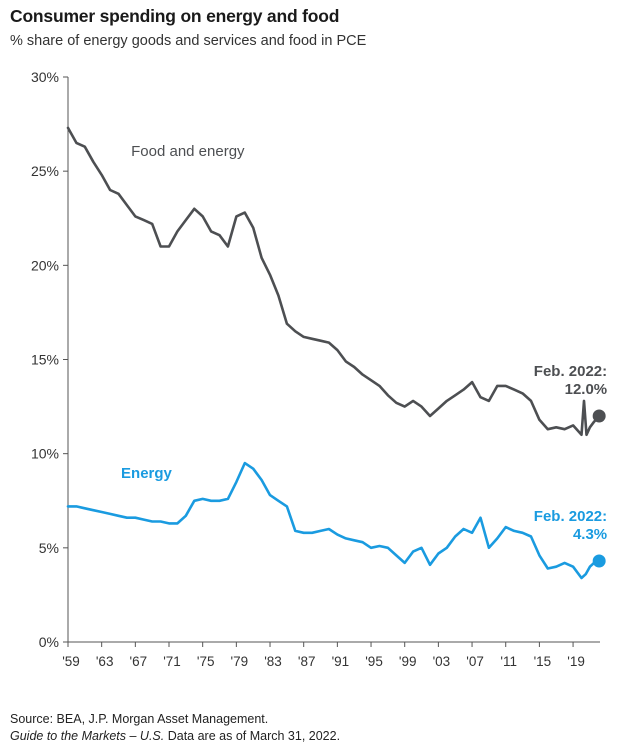 This screenshot has width=617, height=751. I want to click on energy-endpoint-value: 4.3%, so click(590, 534).